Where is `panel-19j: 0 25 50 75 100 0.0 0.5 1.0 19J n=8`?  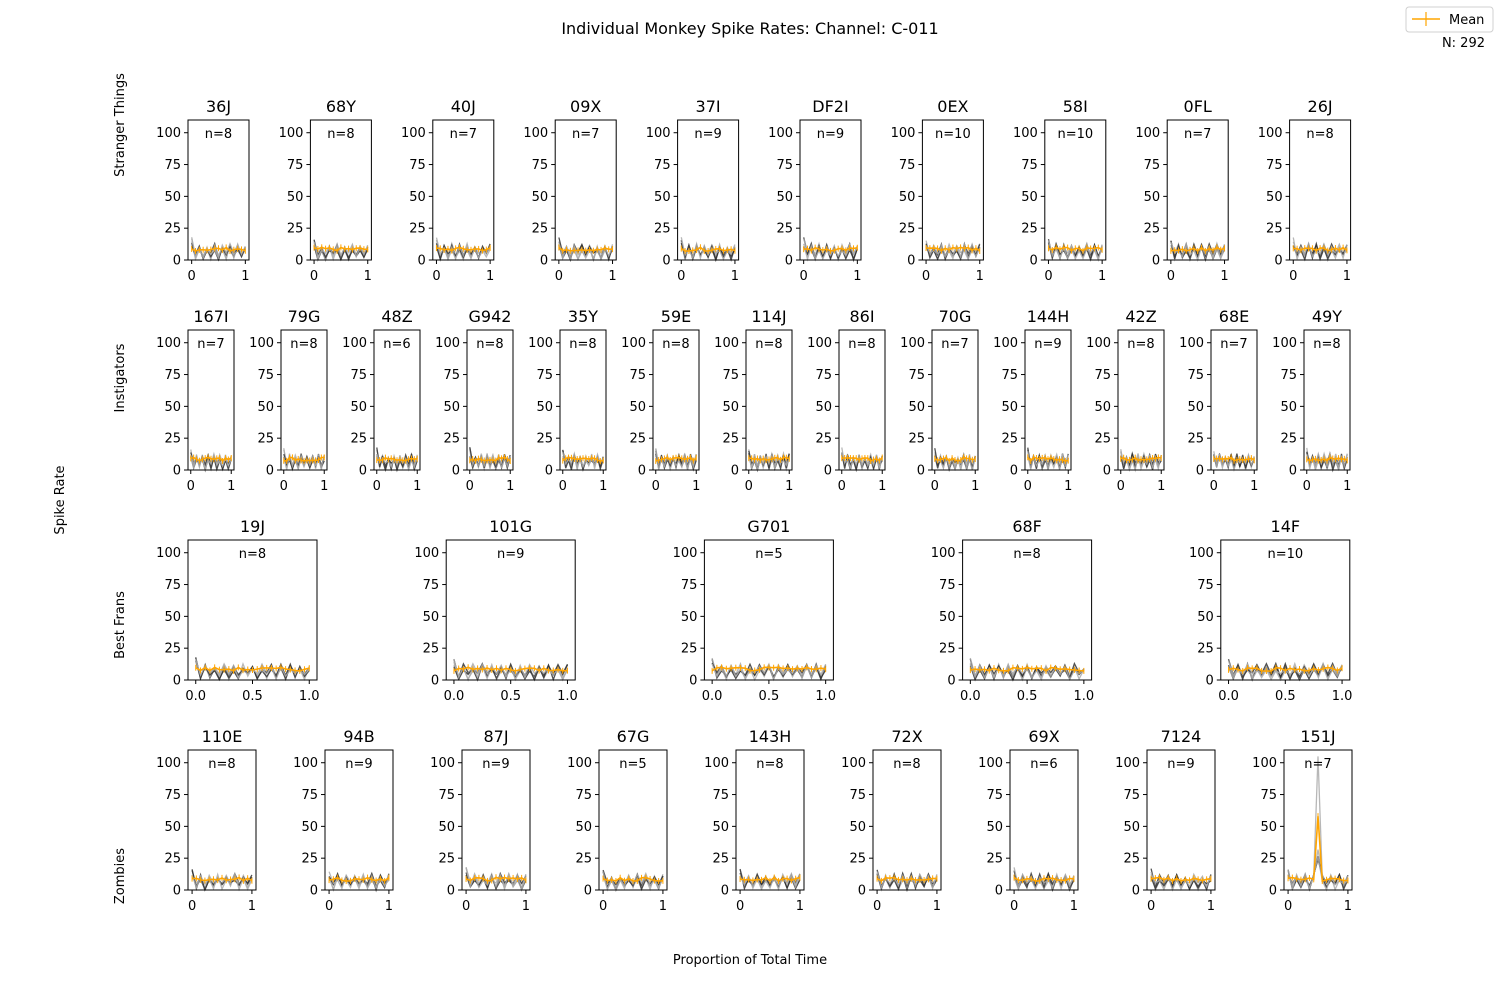
panel-19j: 0 25 50 75 100 0.0 0.5 1.0 19J n=8 is located at coordinates (237, 610).